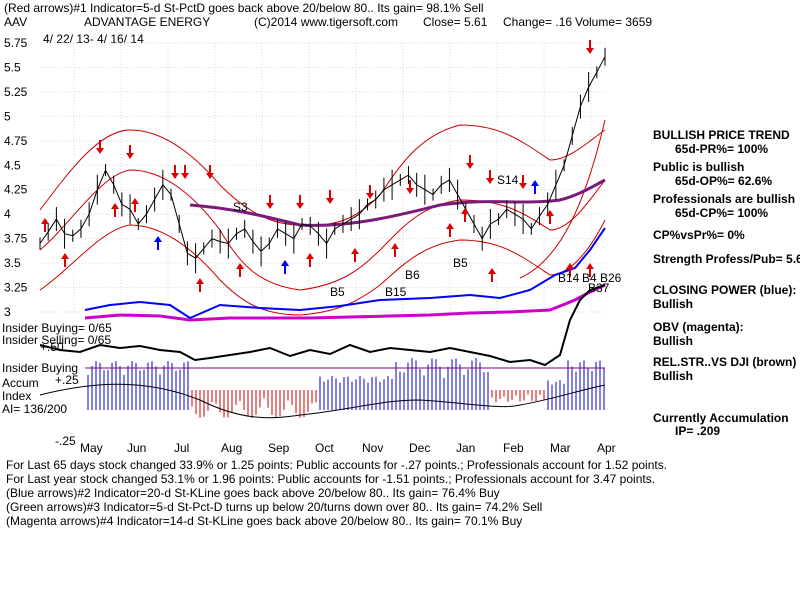 The height and width of the screenshot is (600, 800). What do you see at coordinates (181, 448) in the screenshot?
I see `x-tick-label: Jul` at bounding box center [181, 448].